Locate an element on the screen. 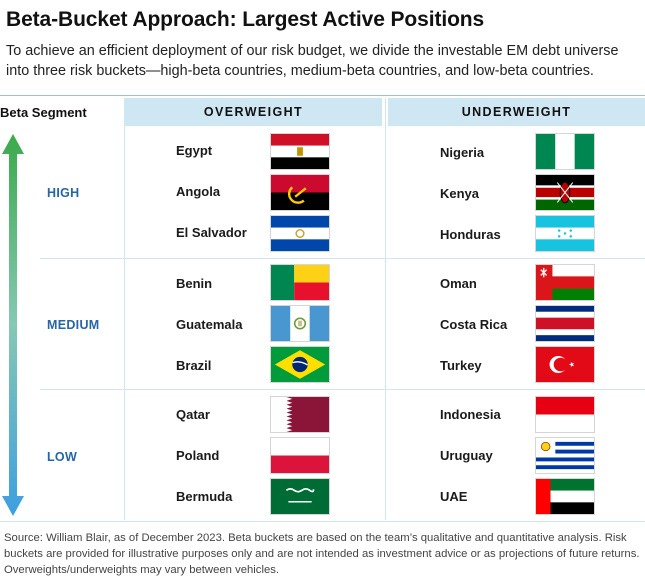 The width and height of the screenshot is (645, 586). overweight-header: OVERWEIGHT is located at coordinates (253, 112).